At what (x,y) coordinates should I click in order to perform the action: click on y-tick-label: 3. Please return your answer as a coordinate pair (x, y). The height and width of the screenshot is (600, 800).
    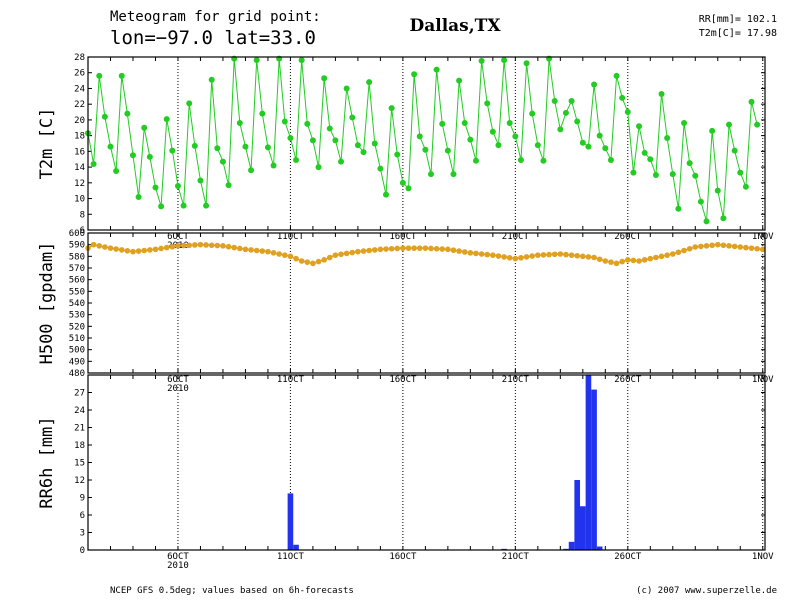
    Looking at the image, I should click on (82, 534).